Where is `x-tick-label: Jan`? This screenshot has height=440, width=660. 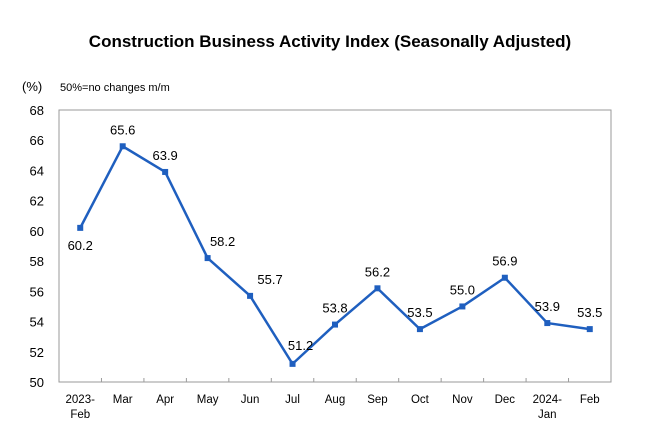 x-tick-label: Jan is located at coordinates (547, 415).